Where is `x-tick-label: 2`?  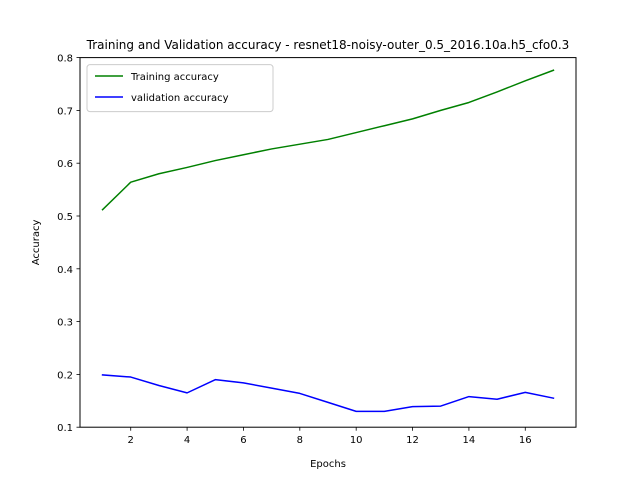
x-tick-label: 2 is located at coordinates (131, 440).